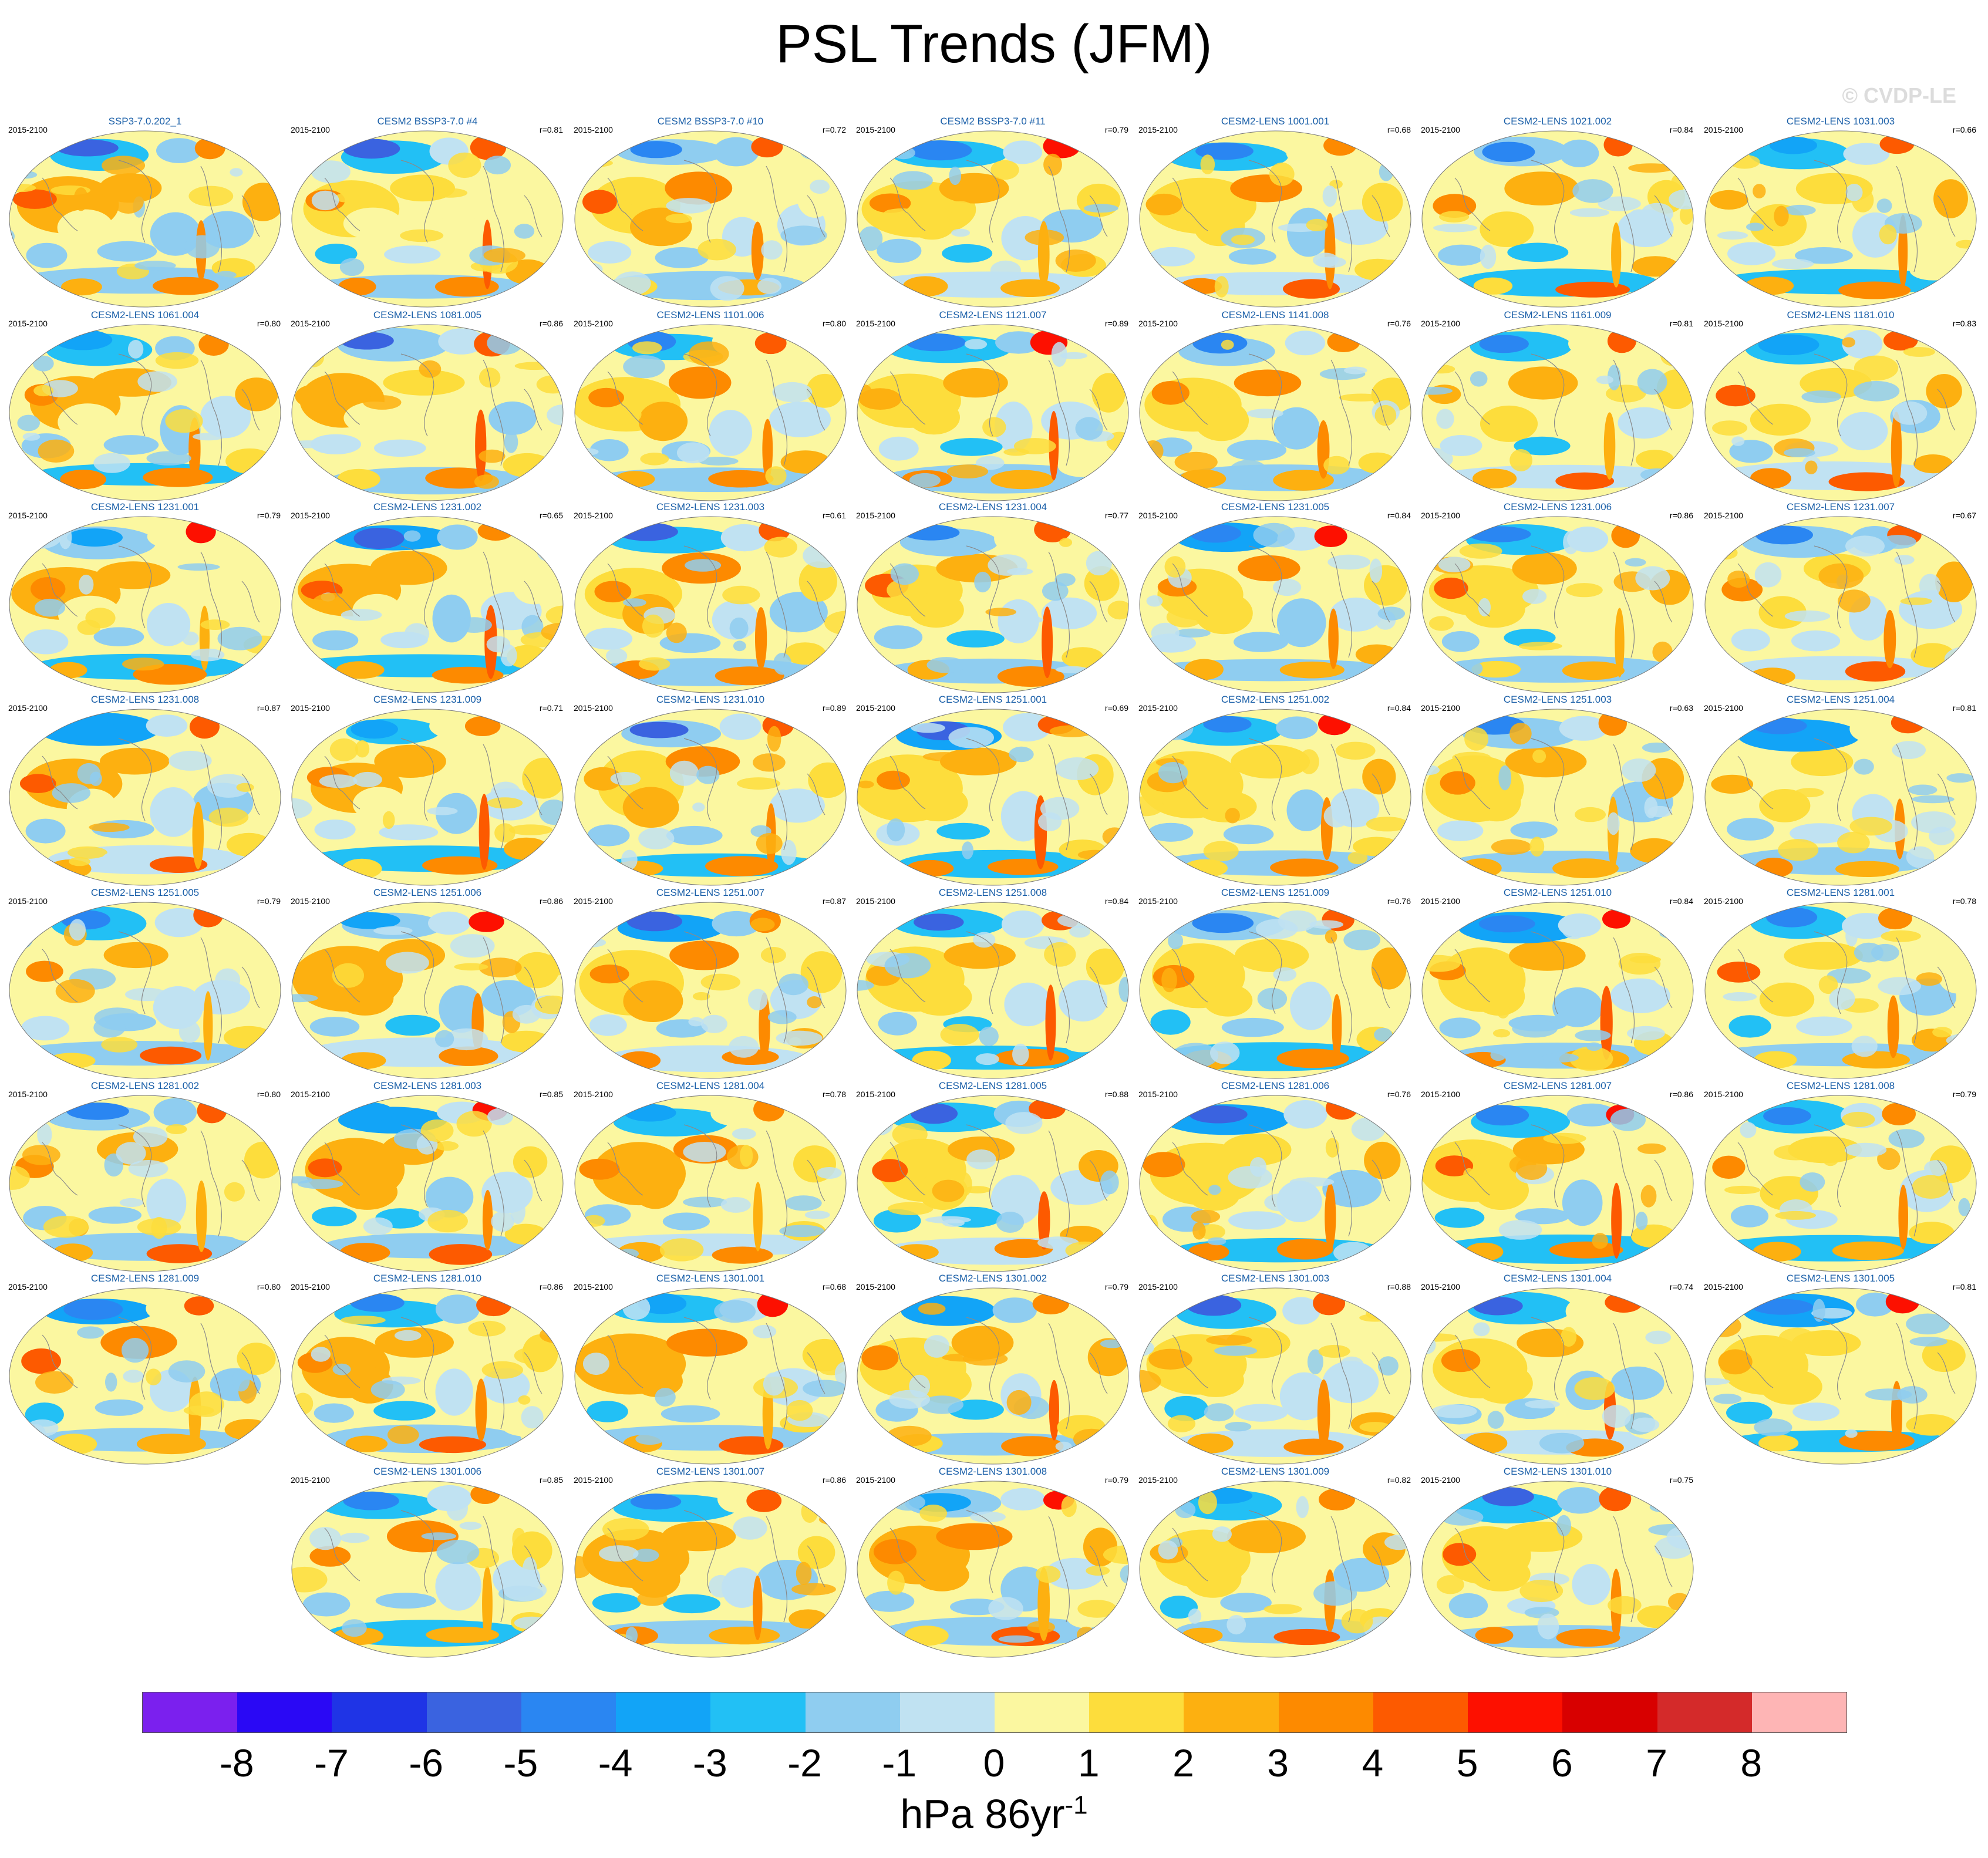  What do you see at coordinates (145, 406) in the screenshot?
I see `map-panel: CESM2-LENS 1061.004 2015-2100 r=0.80` at bounding box center [145, 406].